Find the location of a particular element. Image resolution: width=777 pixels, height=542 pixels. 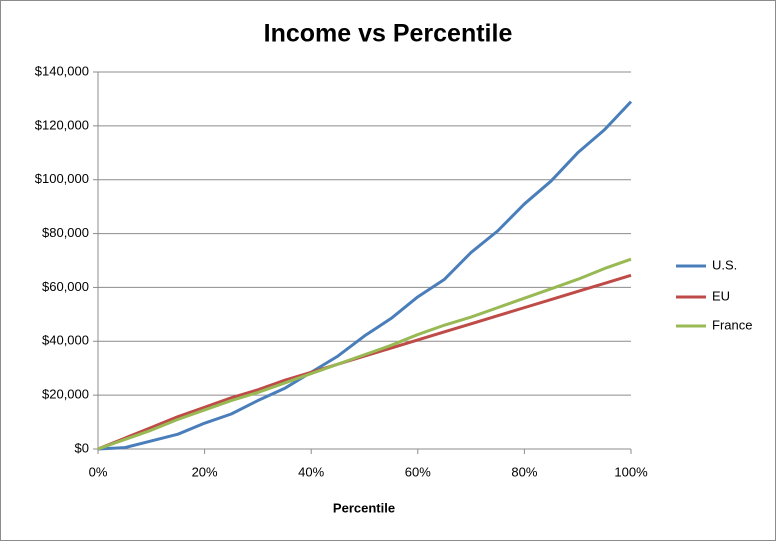

legend-label: France is located at coordinates (732, 324).